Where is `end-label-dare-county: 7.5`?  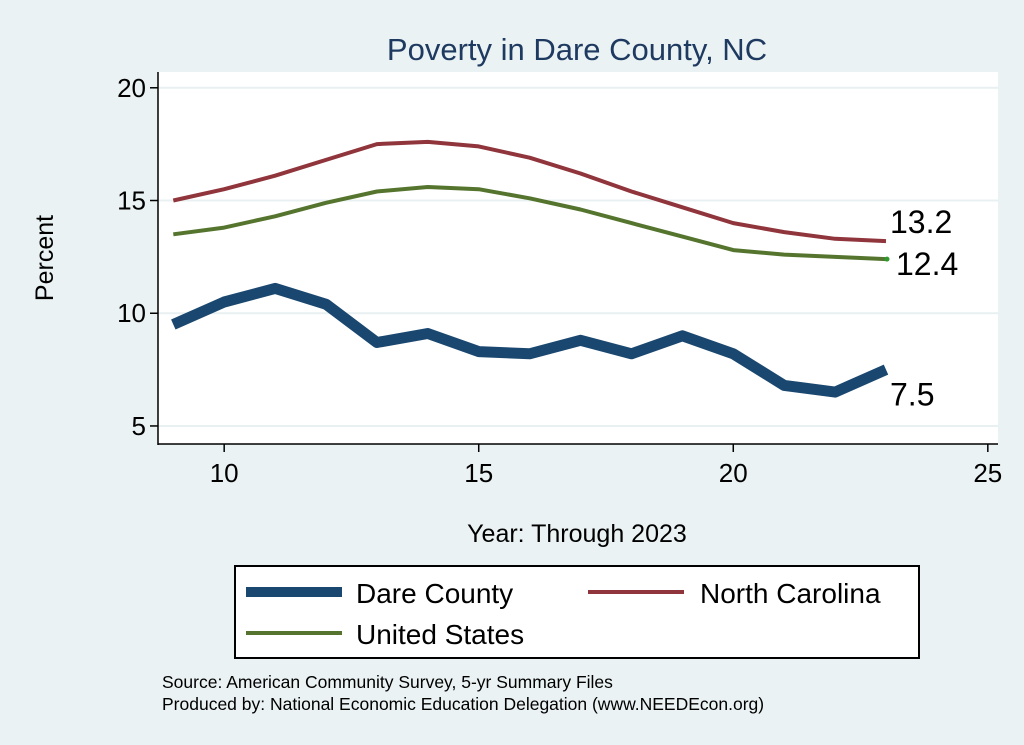
end-label-dare-county: 7.5 is located at coordinates (912, 395).